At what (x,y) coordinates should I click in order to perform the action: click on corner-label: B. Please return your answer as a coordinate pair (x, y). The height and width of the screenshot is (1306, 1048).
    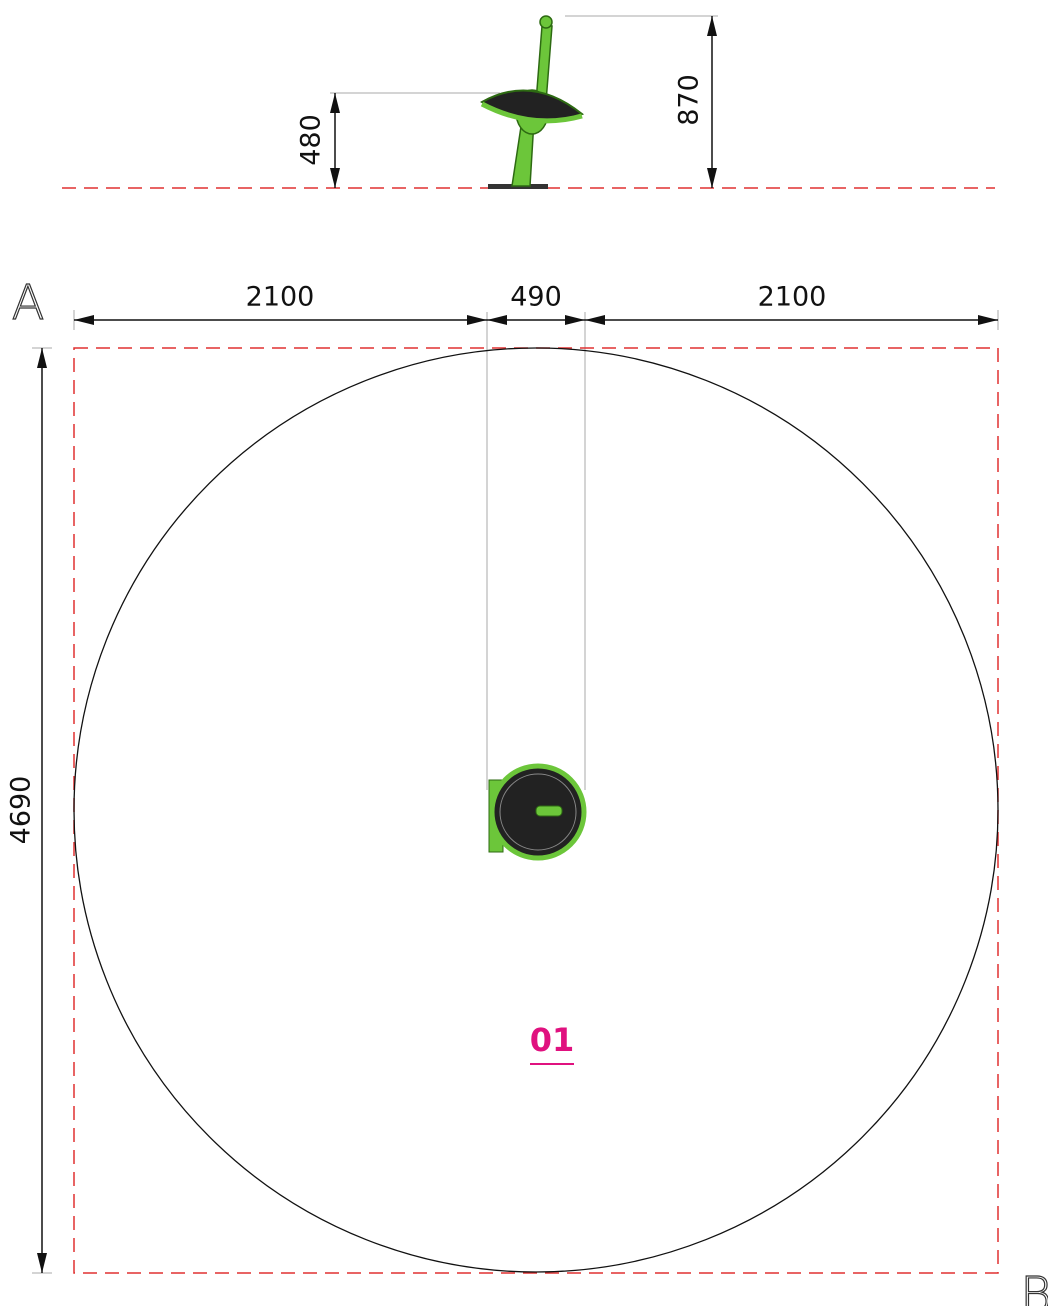
    Looking at the image, I should click on (1034, 1286).